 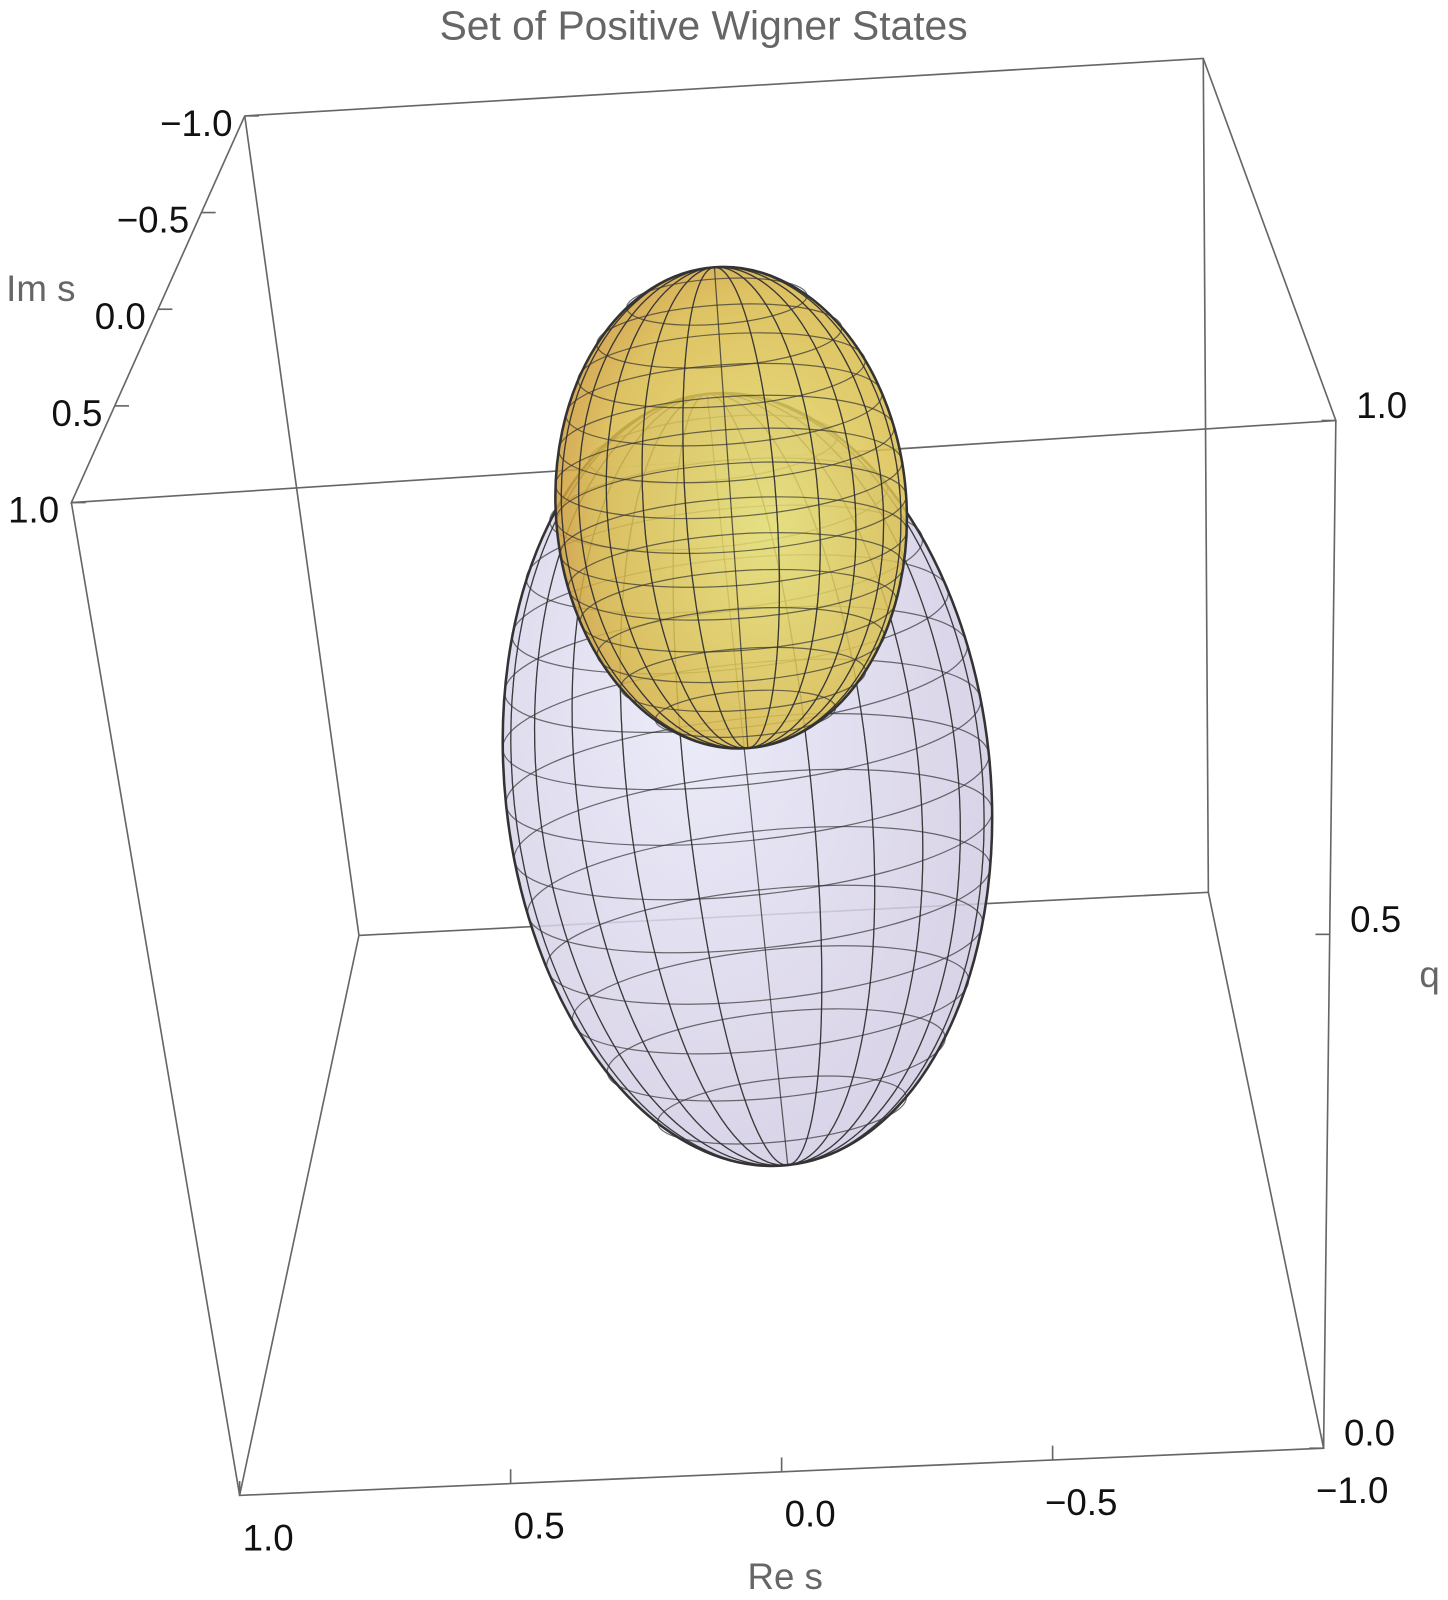 I want to click on x-axis-label: Re s, so click(x=784, y=1576).